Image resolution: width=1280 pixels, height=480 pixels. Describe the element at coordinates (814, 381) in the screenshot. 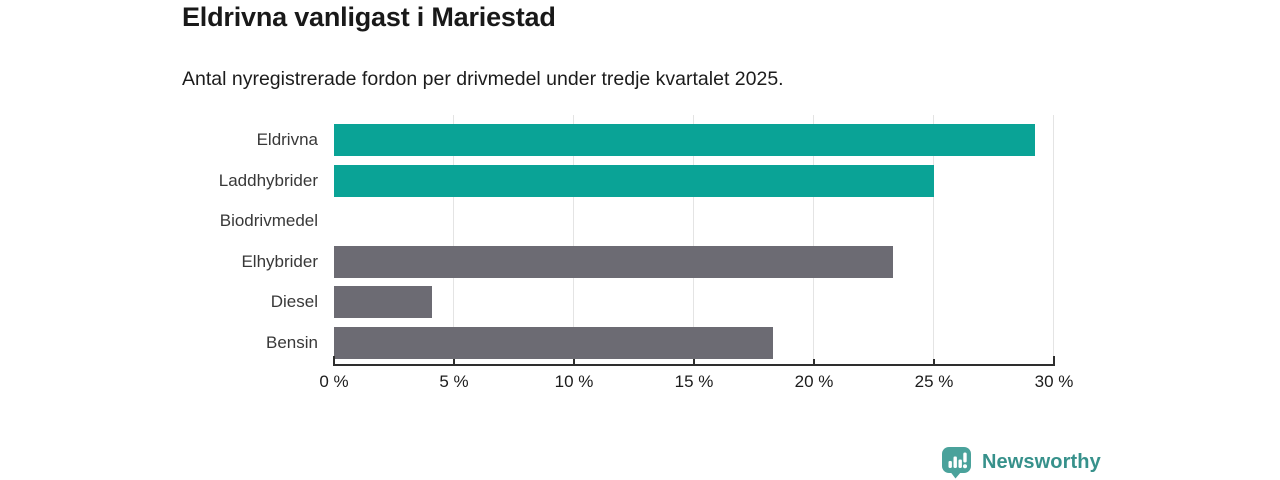

I see `x-tick-label-20: 20 %` at that location.